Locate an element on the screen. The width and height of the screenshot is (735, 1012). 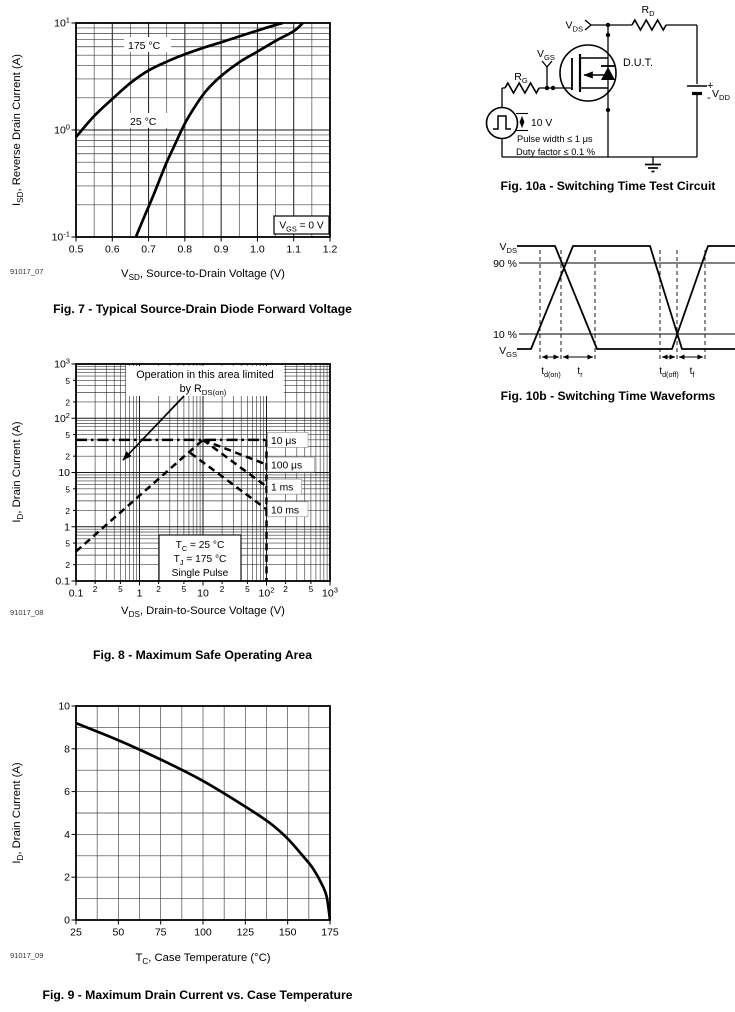
x-tick-label: 0.8 is located at coordinates (185, 250).